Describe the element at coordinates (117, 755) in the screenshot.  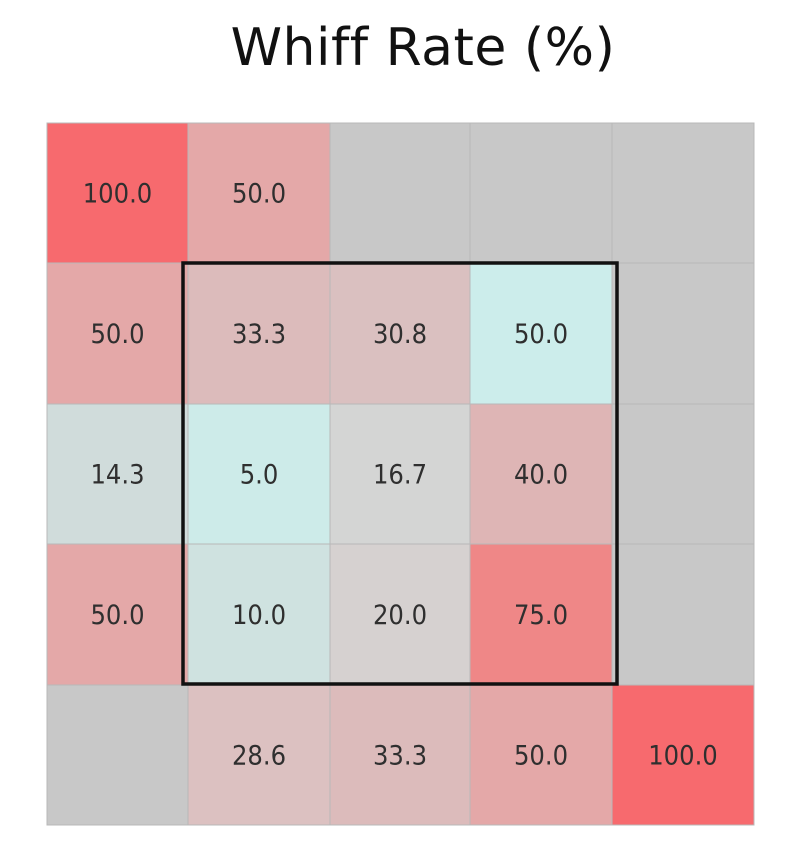
I see `heatmap-cell-r4-c0` at that location.